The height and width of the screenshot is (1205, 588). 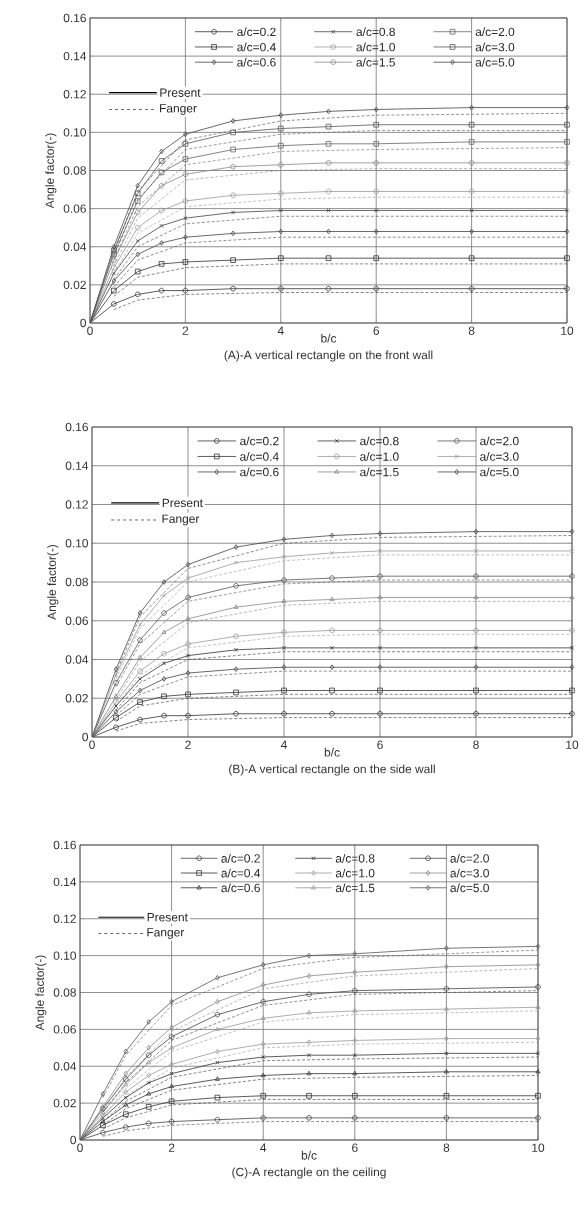 What do you see at coordinates (332, 770) in the screenshot?
I see `text: (B)-A vertical rectangle on the side wall` at bounding box center [332, 770].